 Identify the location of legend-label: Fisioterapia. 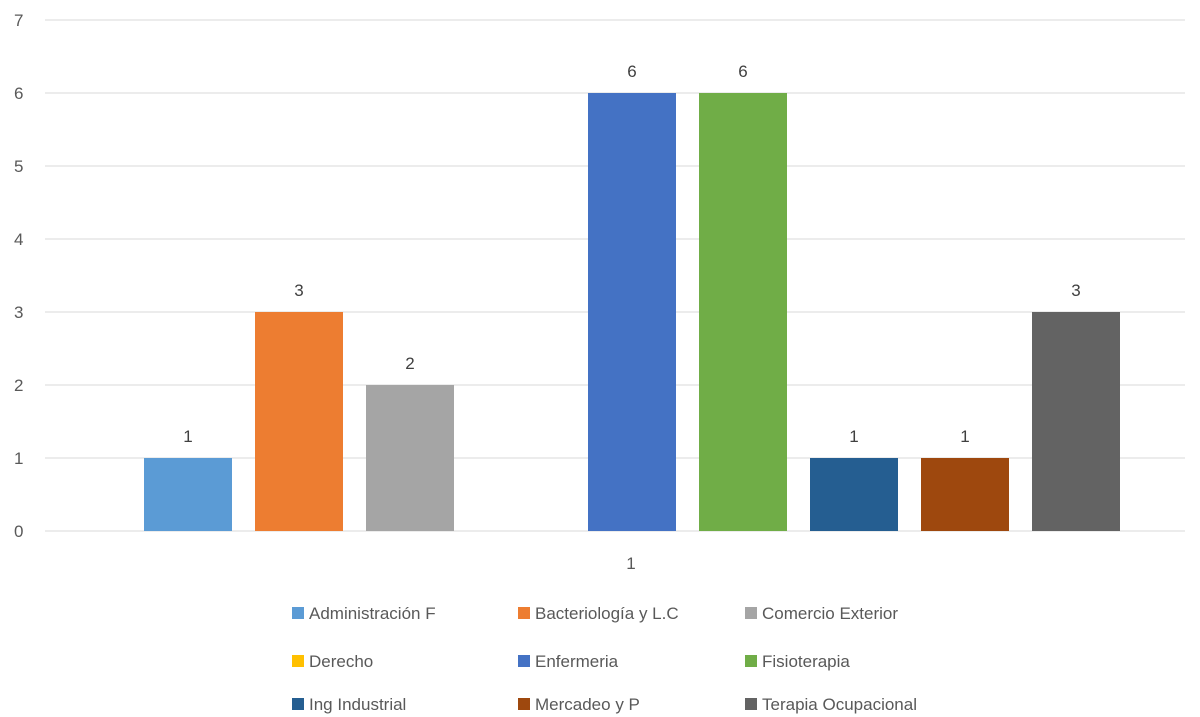
(806, 661).